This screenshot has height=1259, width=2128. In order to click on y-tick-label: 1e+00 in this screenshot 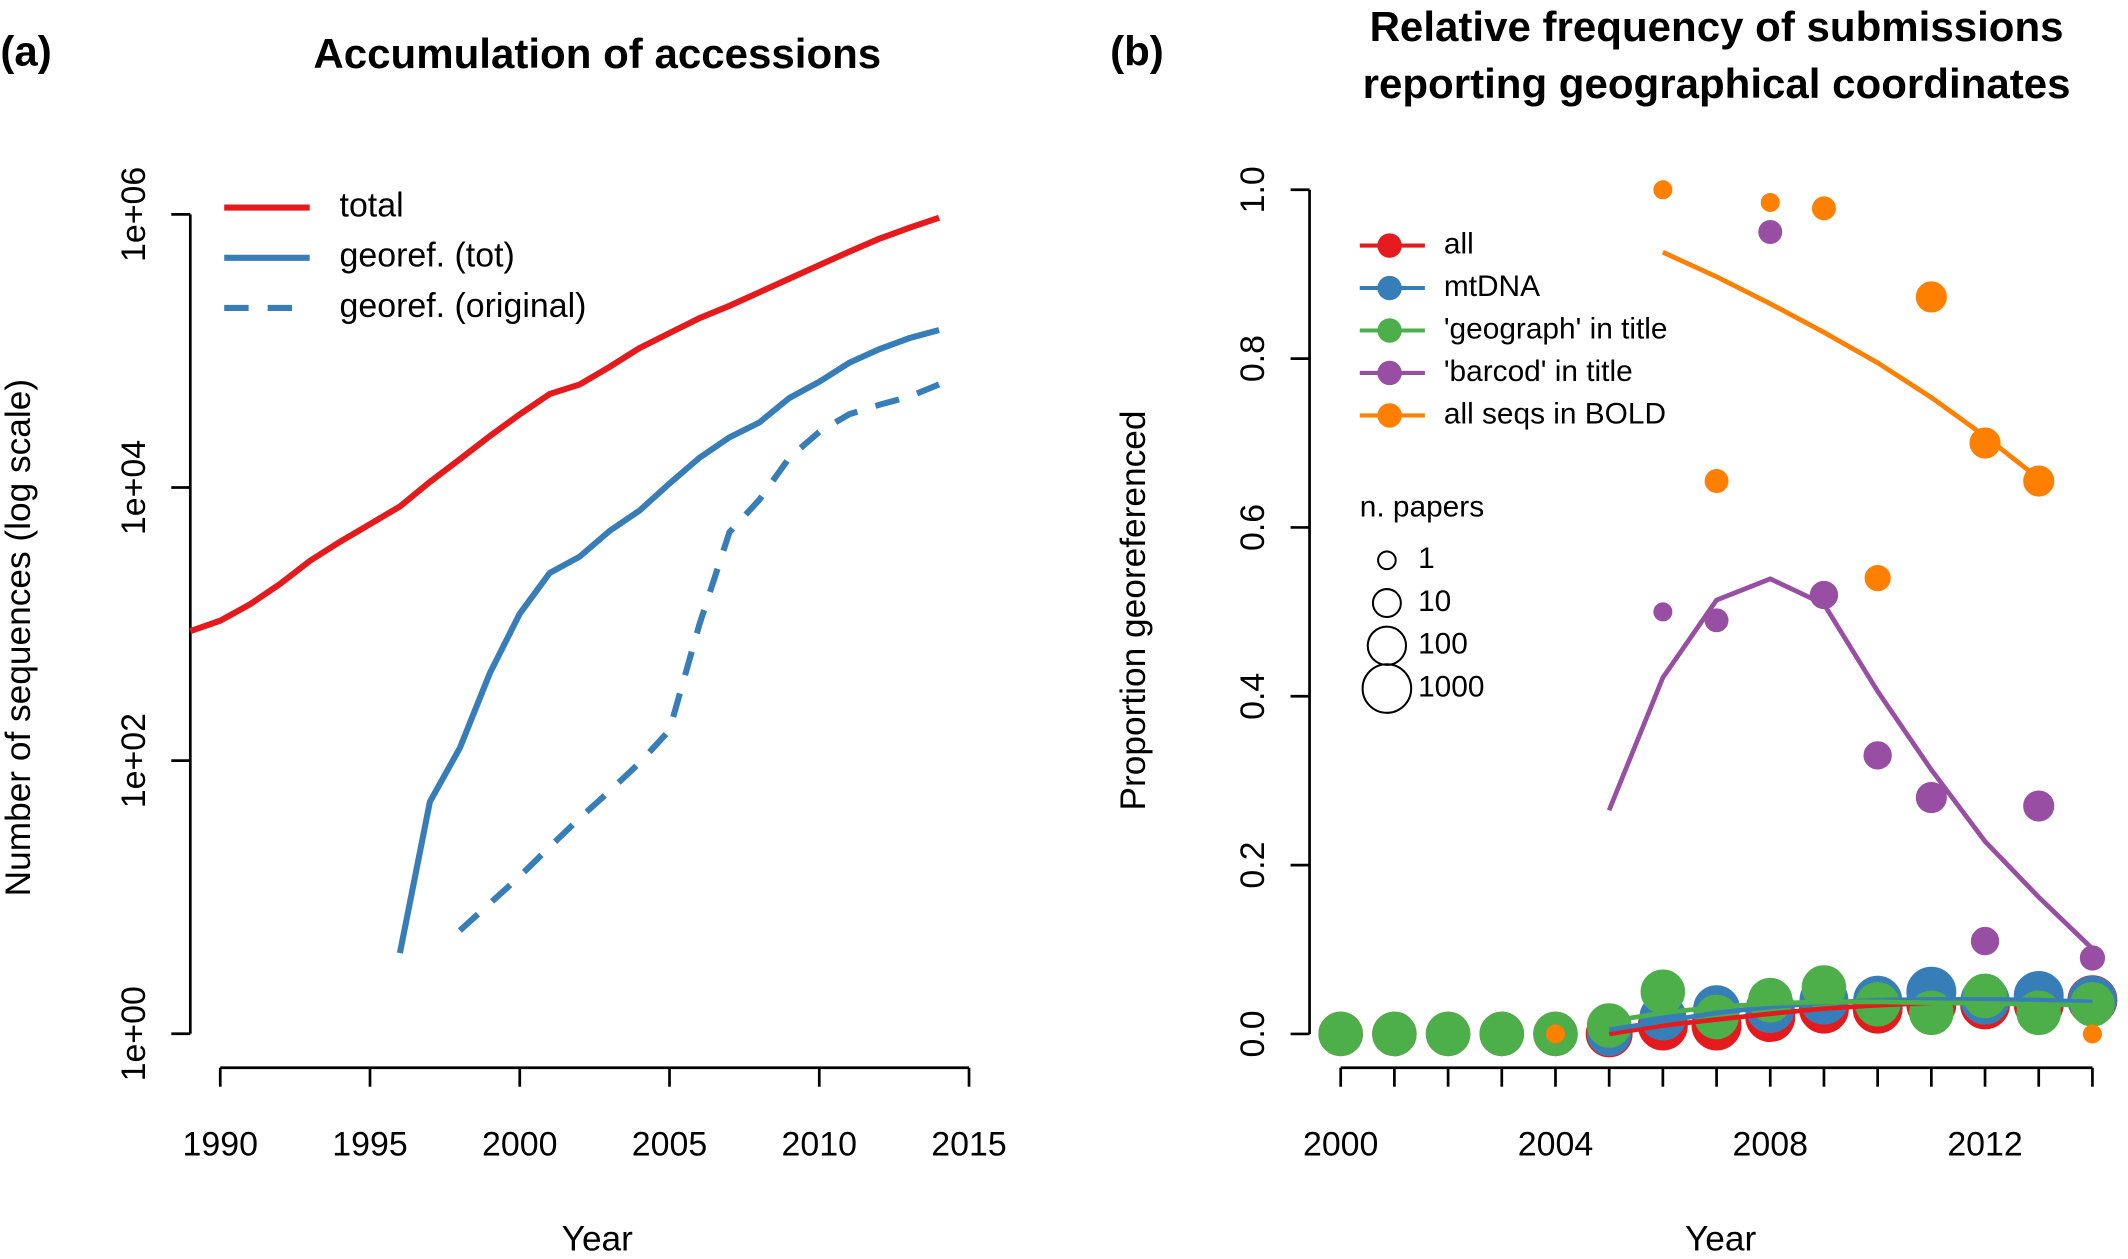, I will do `click(134, 1033)`.